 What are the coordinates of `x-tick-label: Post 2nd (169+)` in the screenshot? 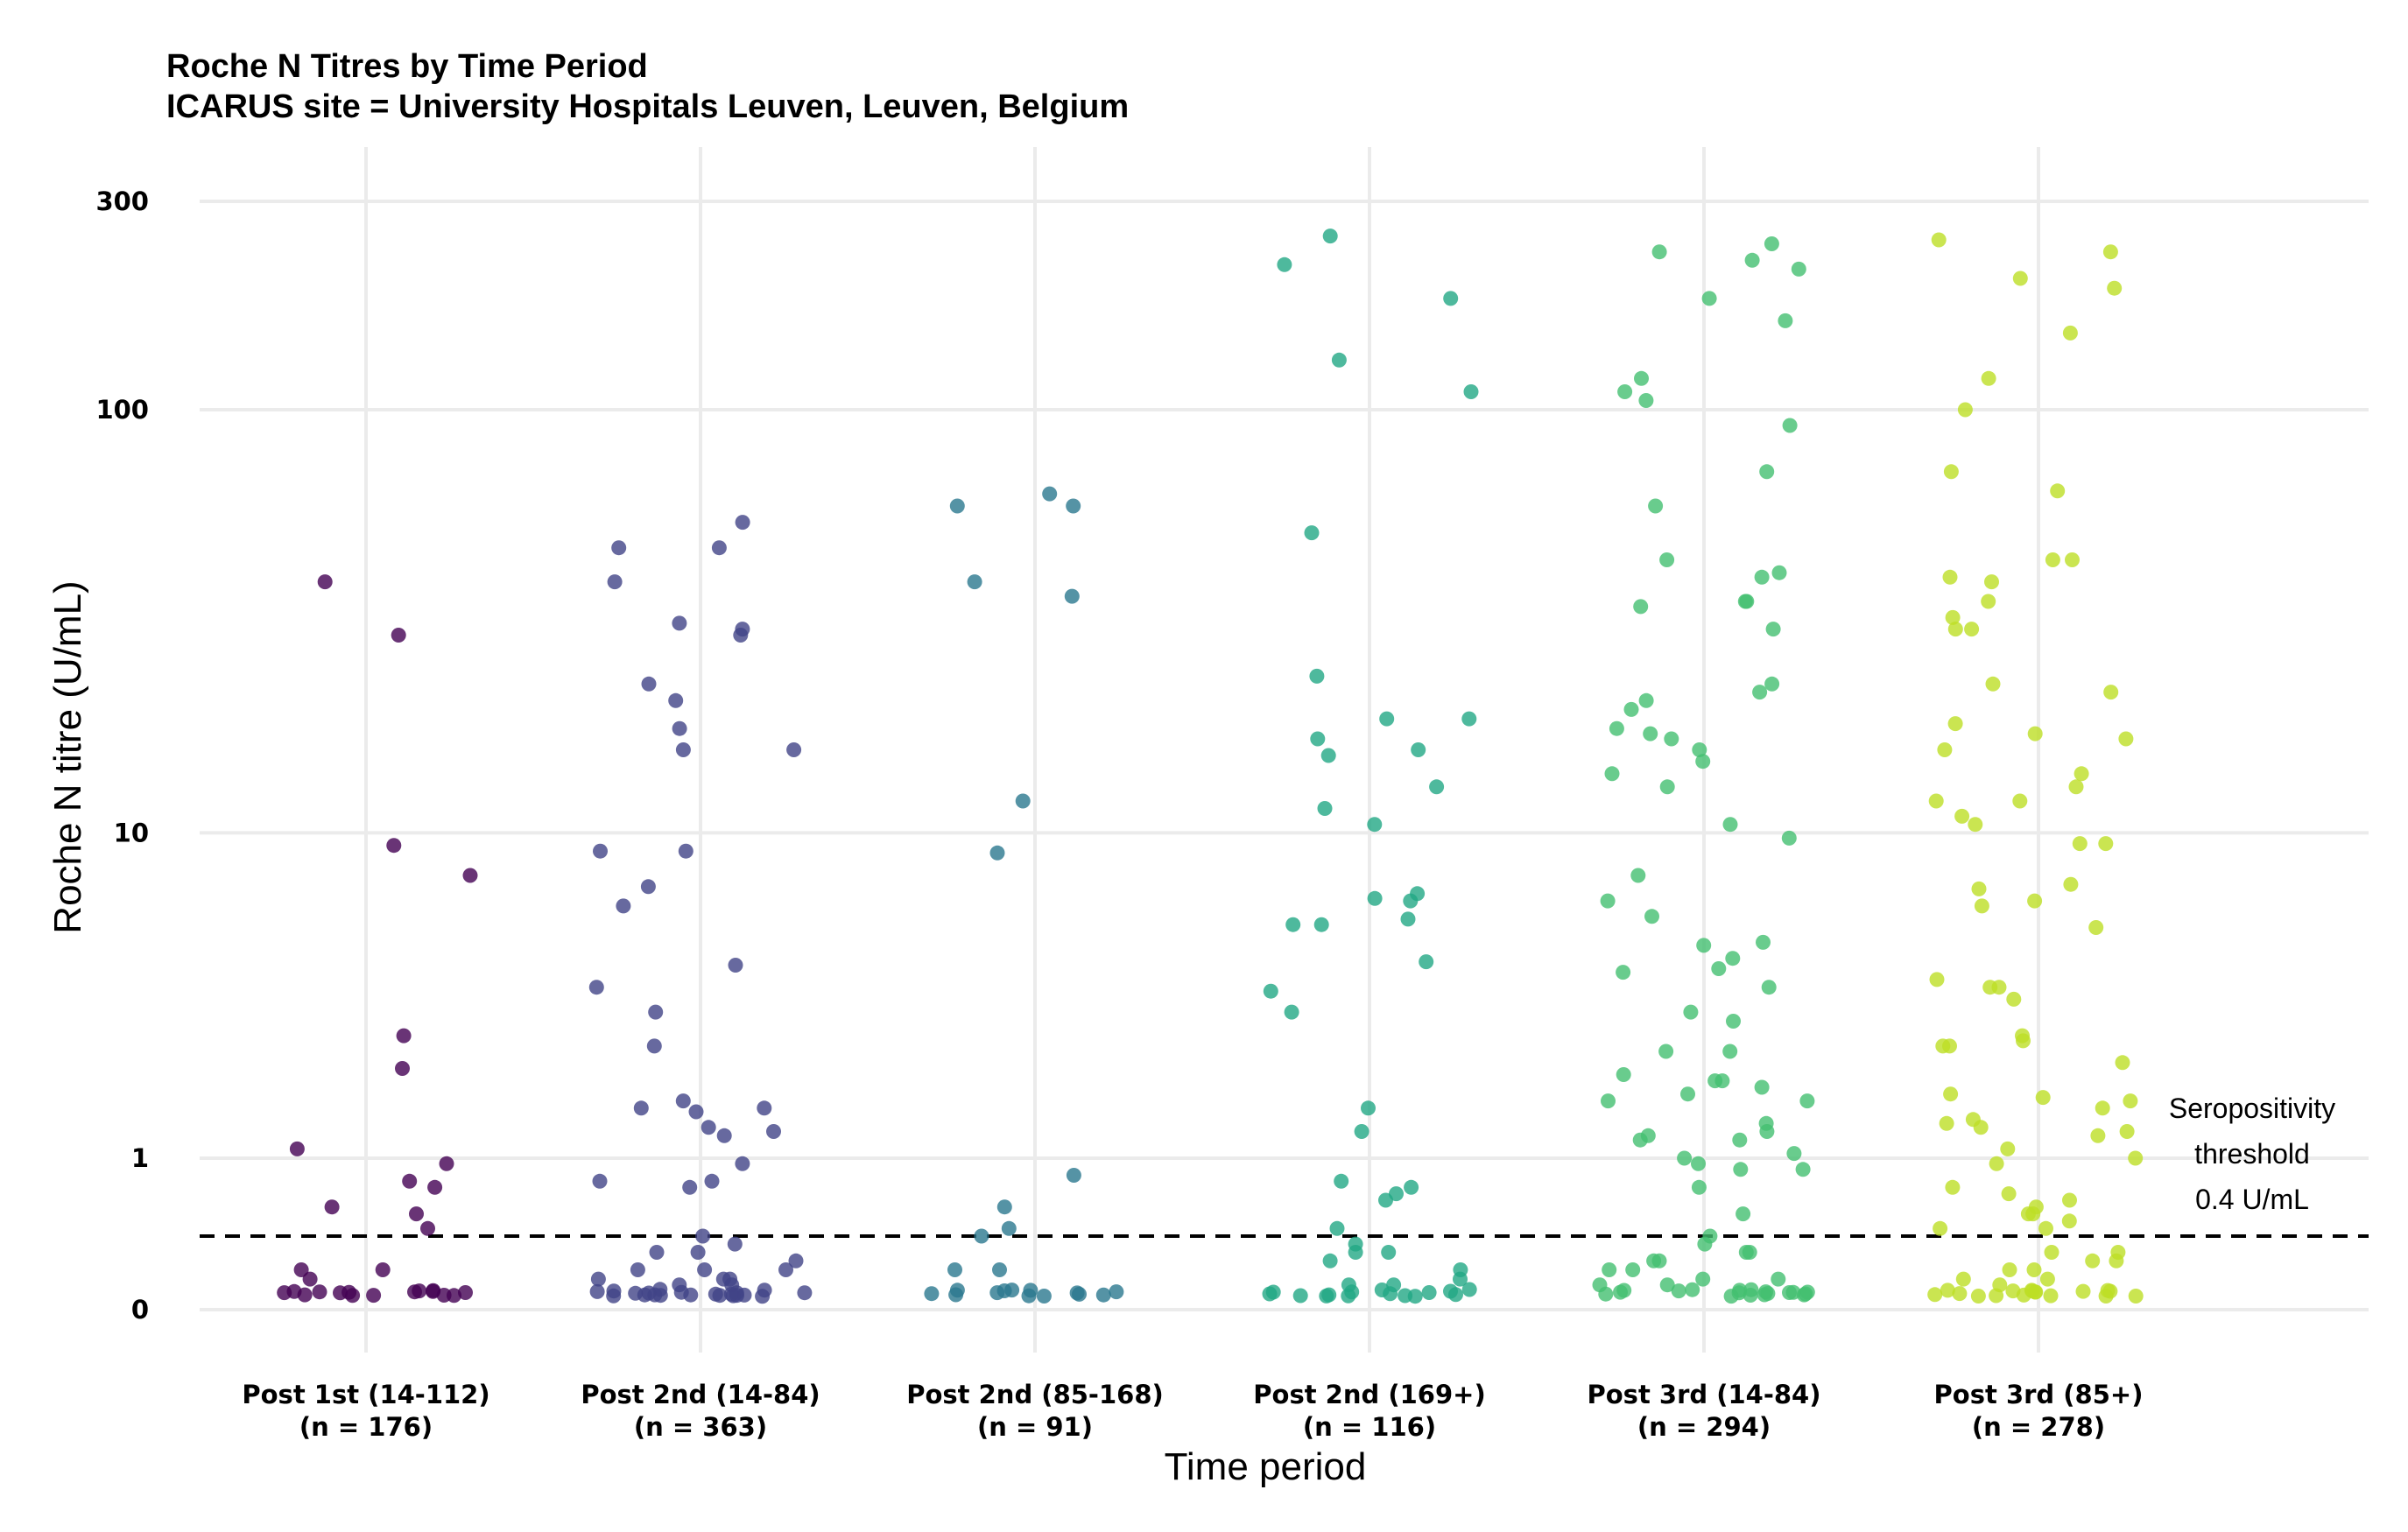 It's located at (1369, 1394).